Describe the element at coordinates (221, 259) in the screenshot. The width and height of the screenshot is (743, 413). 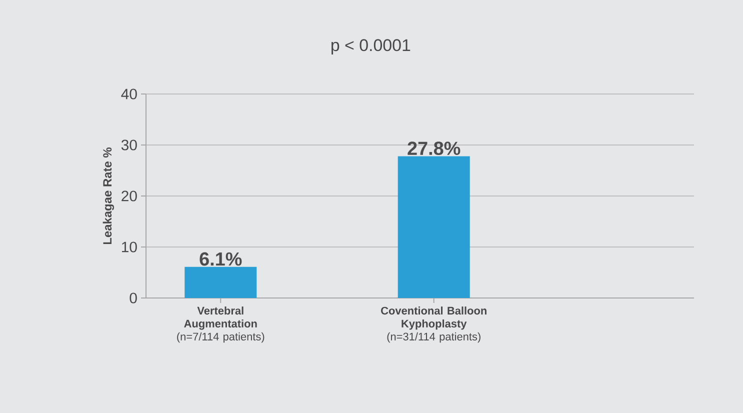
I see `data-label: 6.1%` at that location.